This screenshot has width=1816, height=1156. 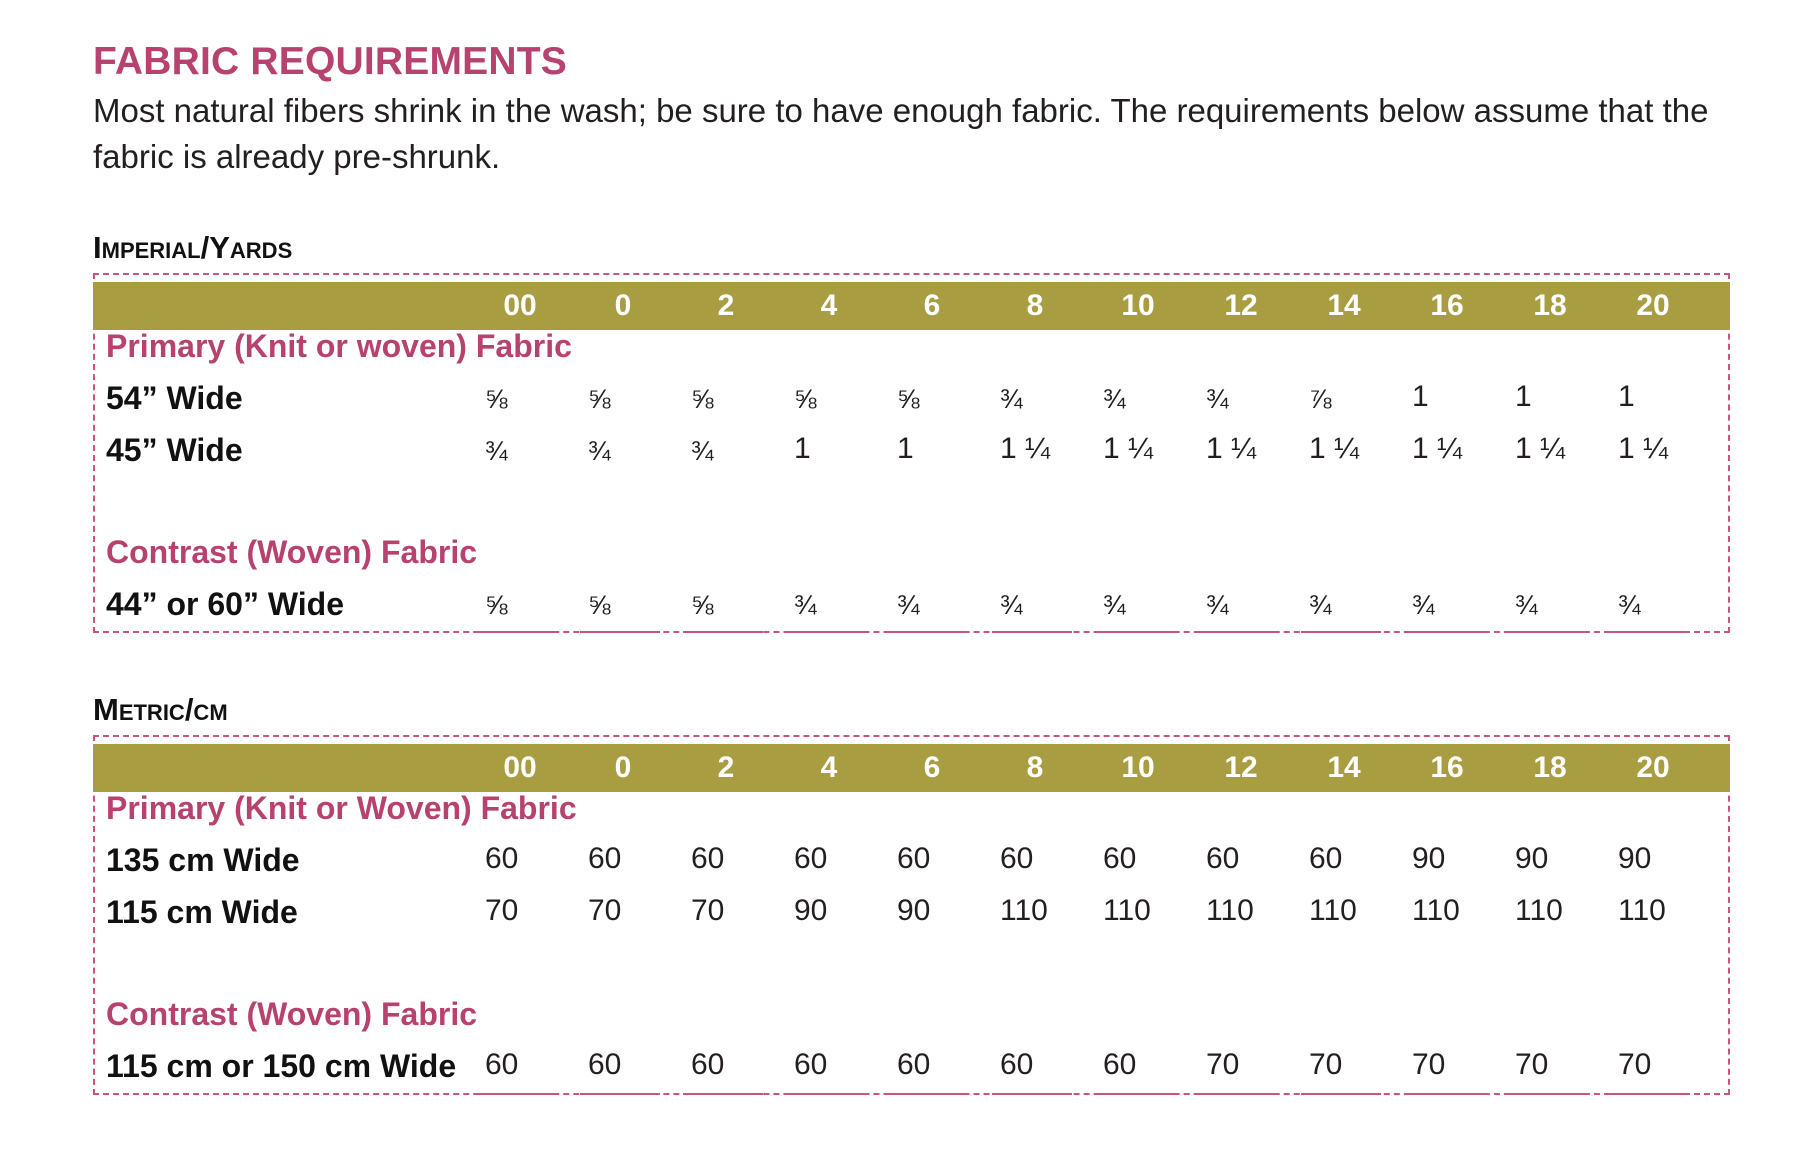 What do you see at coordinates (1241, 767) in the screenshot?
I see `metric-size-7: 12` at bounding box center [1241, 767].